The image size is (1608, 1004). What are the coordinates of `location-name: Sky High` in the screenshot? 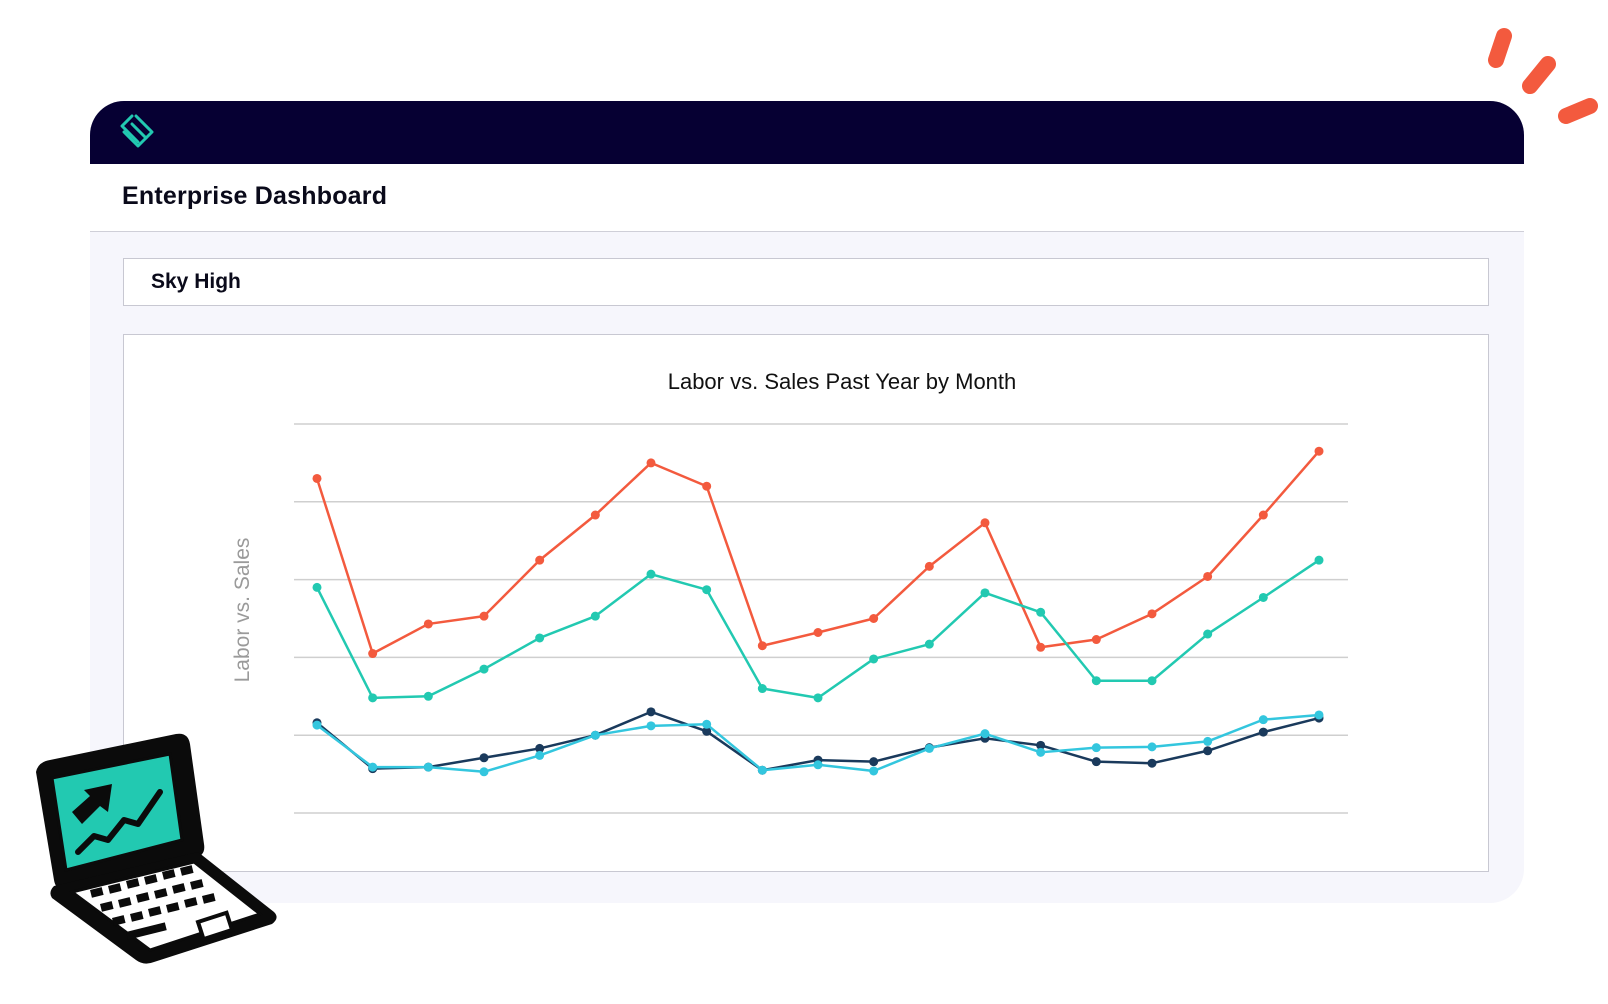 It's located at (196, 281).